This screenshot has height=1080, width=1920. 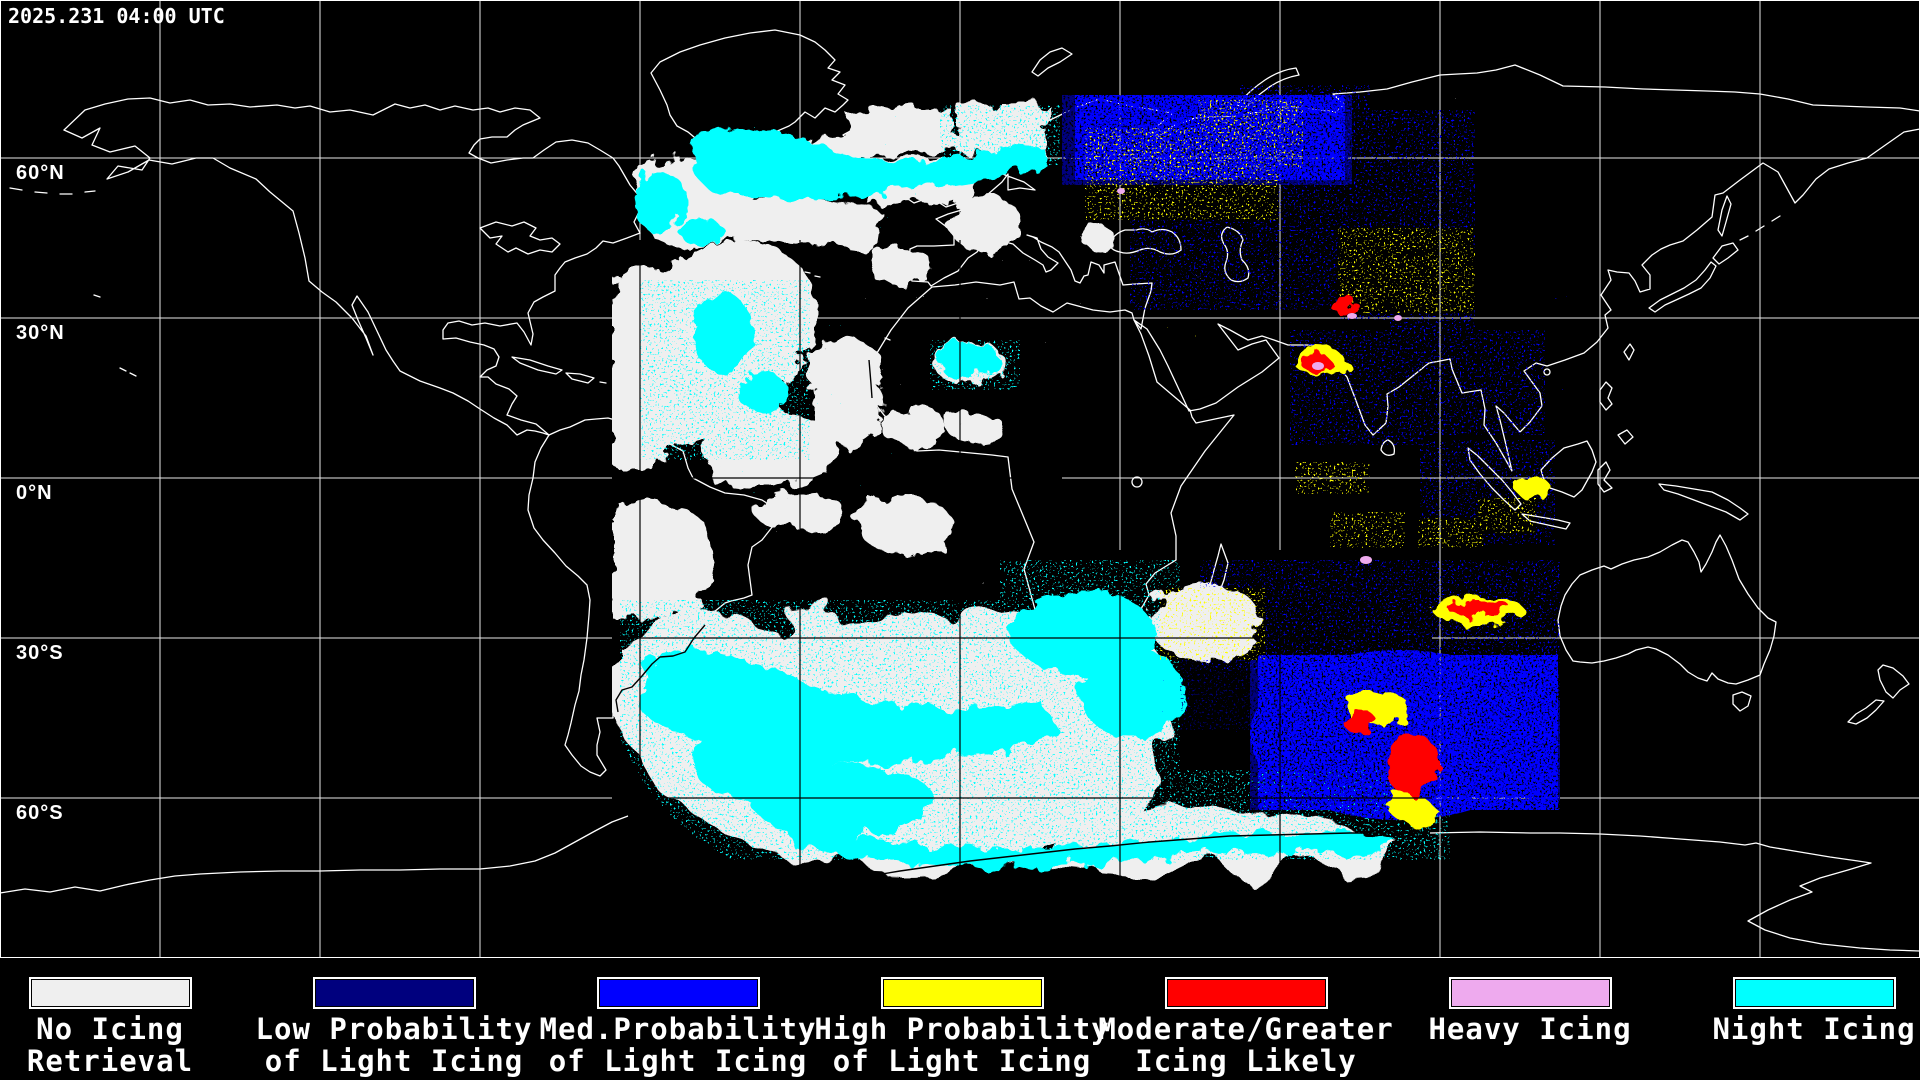 I want to click on lat-label-60n: 60°N, so click(x=40, y=173).